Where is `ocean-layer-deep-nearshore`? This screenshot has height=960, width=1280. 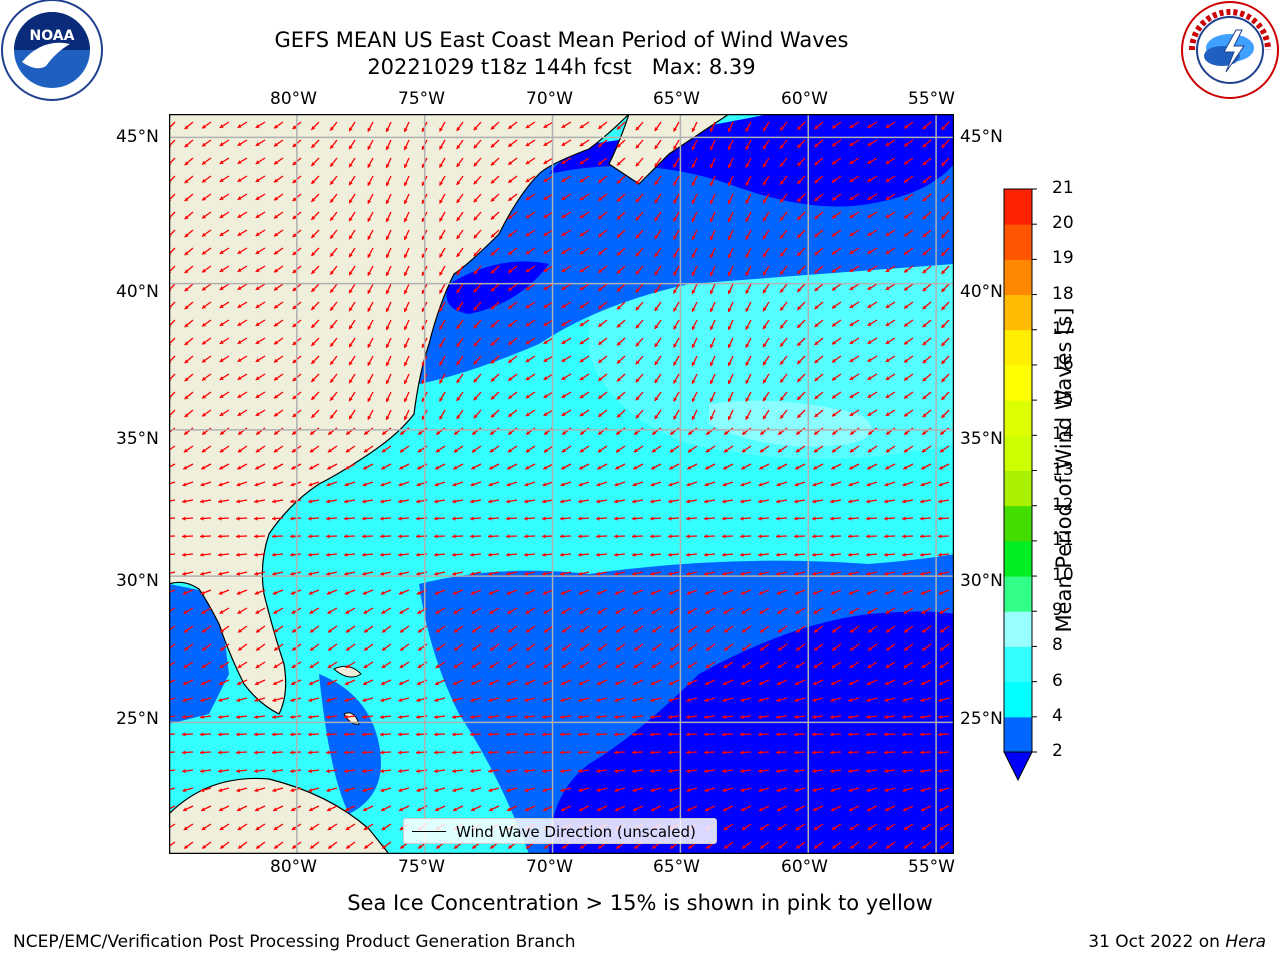
ocean-layer-deep-nearshore is located at coordinates (497, 287).